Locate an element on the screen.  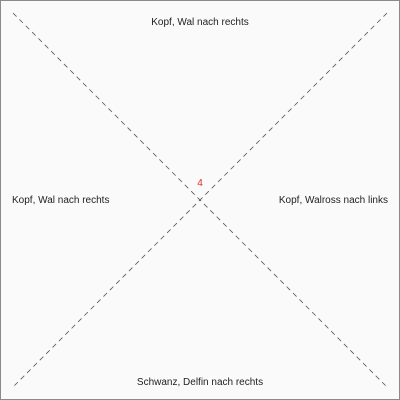
label-bottom: Schwanz, Delfin nach rechts is located at coordinates (200, 382).